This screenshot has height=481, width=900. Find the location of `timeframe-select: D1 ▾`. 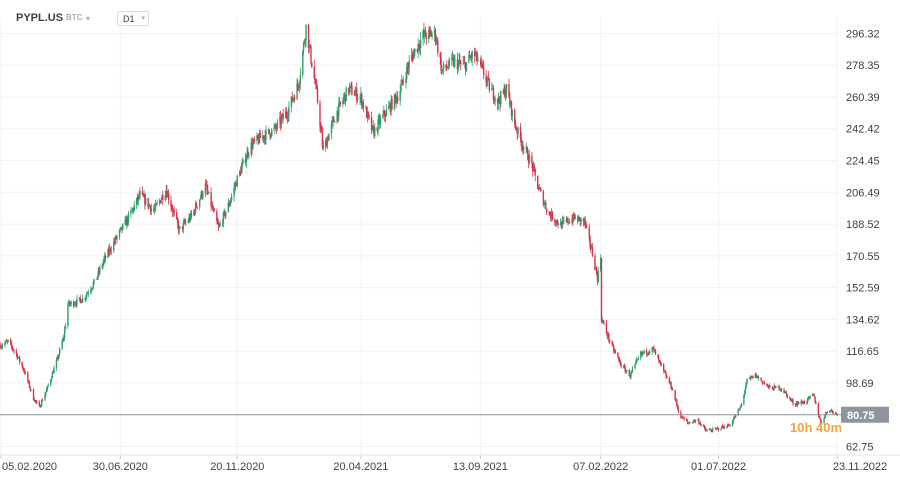

timeframe-select: D1 ▾ is located at coordinates (133, 18).